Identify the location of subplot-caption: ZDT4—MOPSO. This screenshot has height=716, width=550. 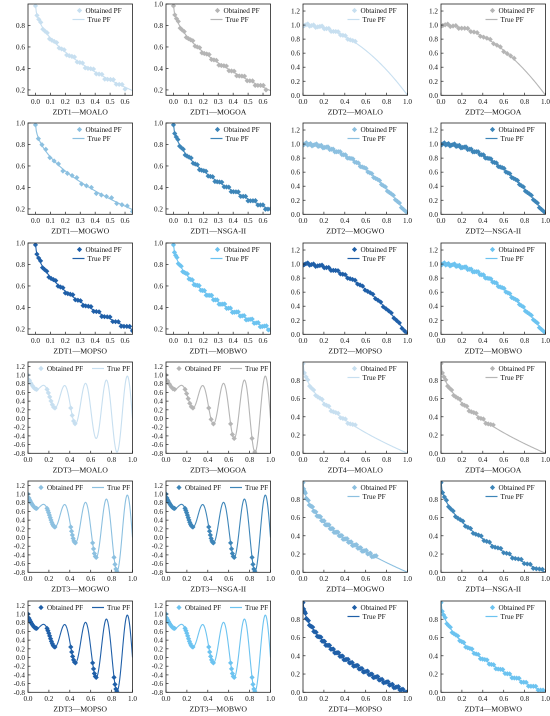
(355, 708).